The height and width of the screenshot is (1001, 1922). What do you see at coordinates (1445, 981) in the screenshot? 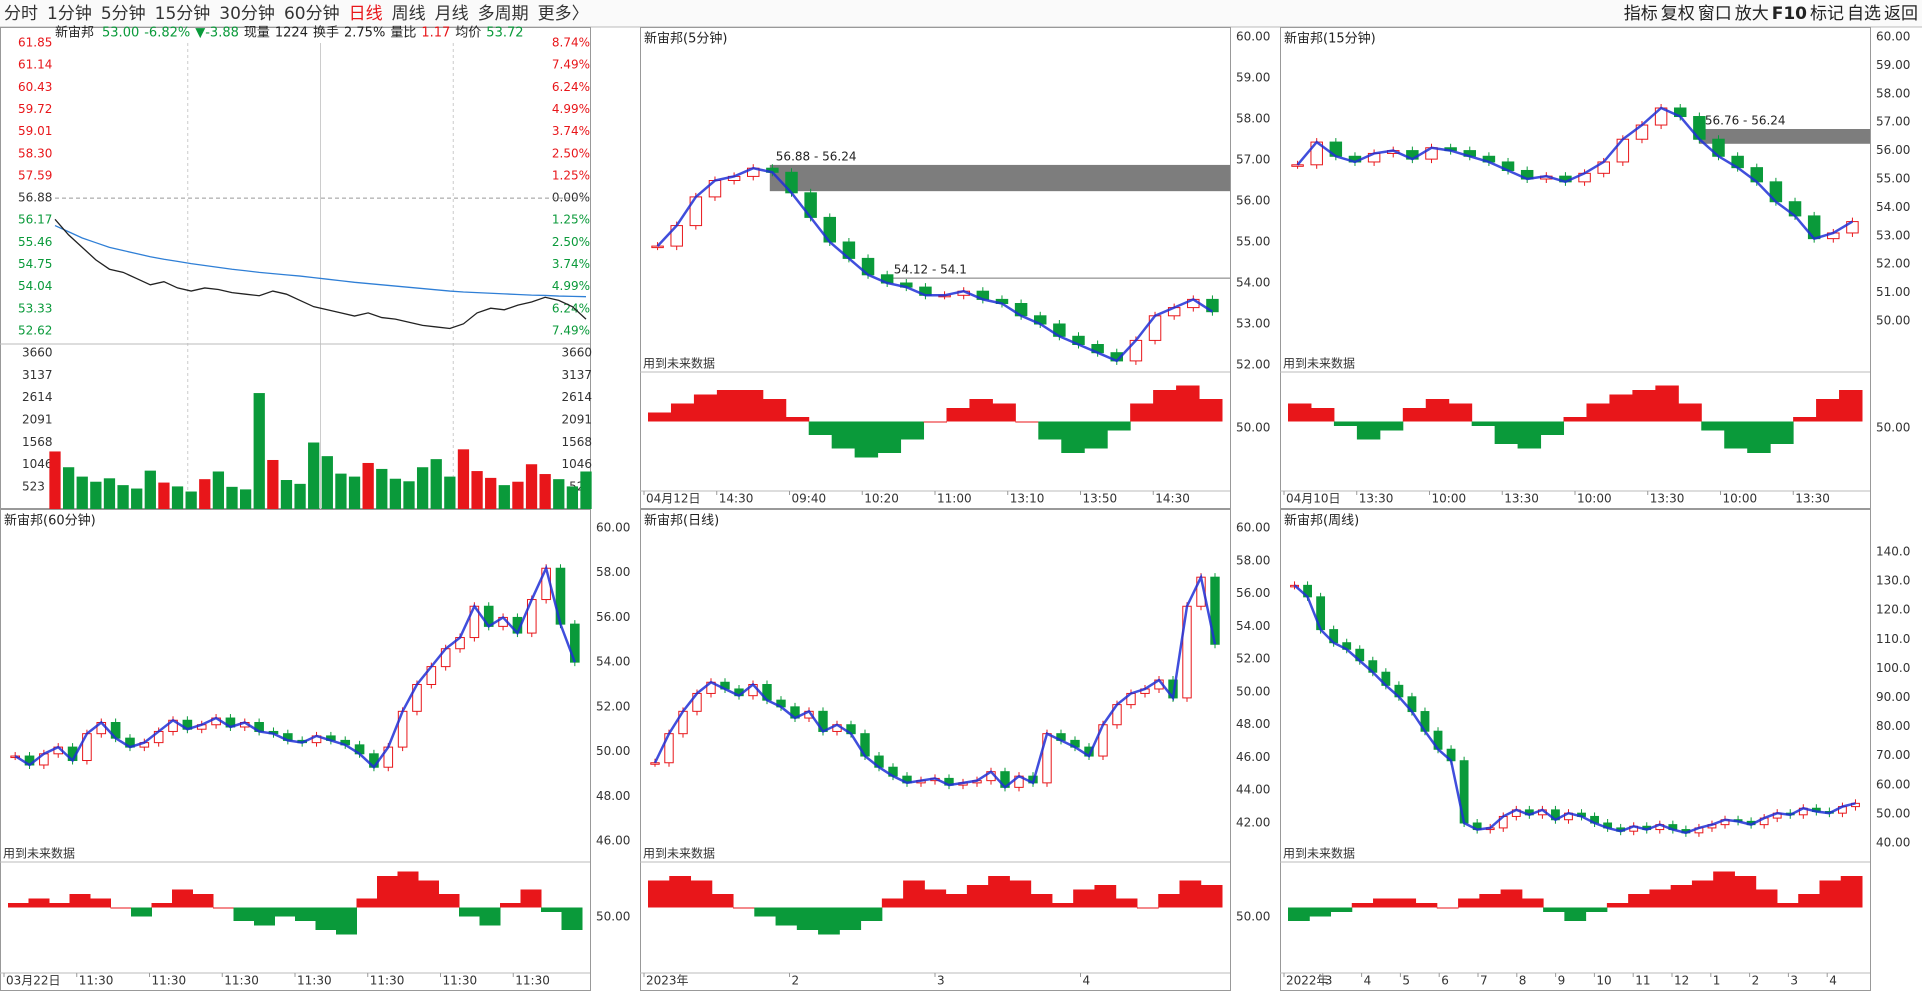
I see `x-tick-label: 6` at bounding box center [1445, 981].